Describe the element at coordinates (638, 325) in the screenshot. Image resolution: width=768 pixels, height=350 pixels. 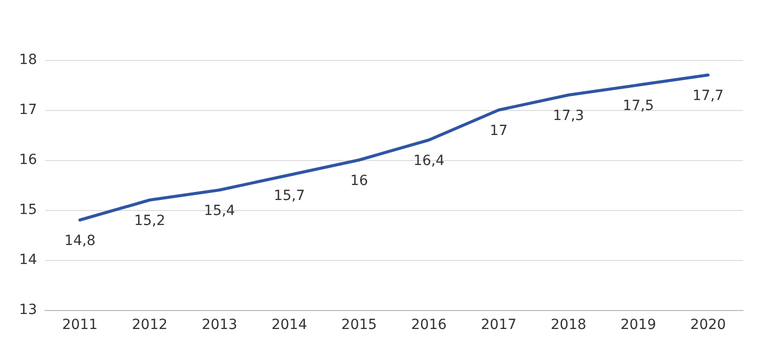
I see `x-tick-label: 2019` at that location.